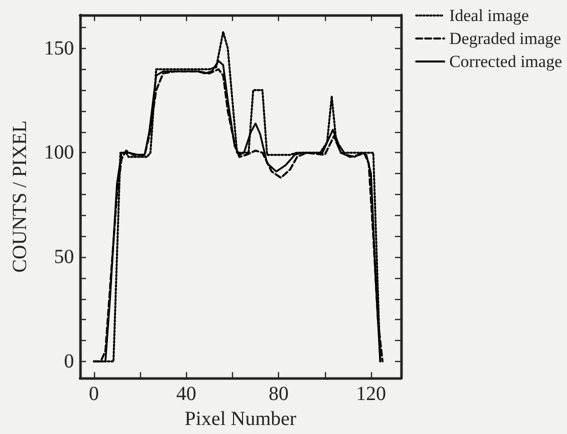 The height and width of the screenshot is (434, 567). I want to click on x-tick-label: 80, so click(278, 394).